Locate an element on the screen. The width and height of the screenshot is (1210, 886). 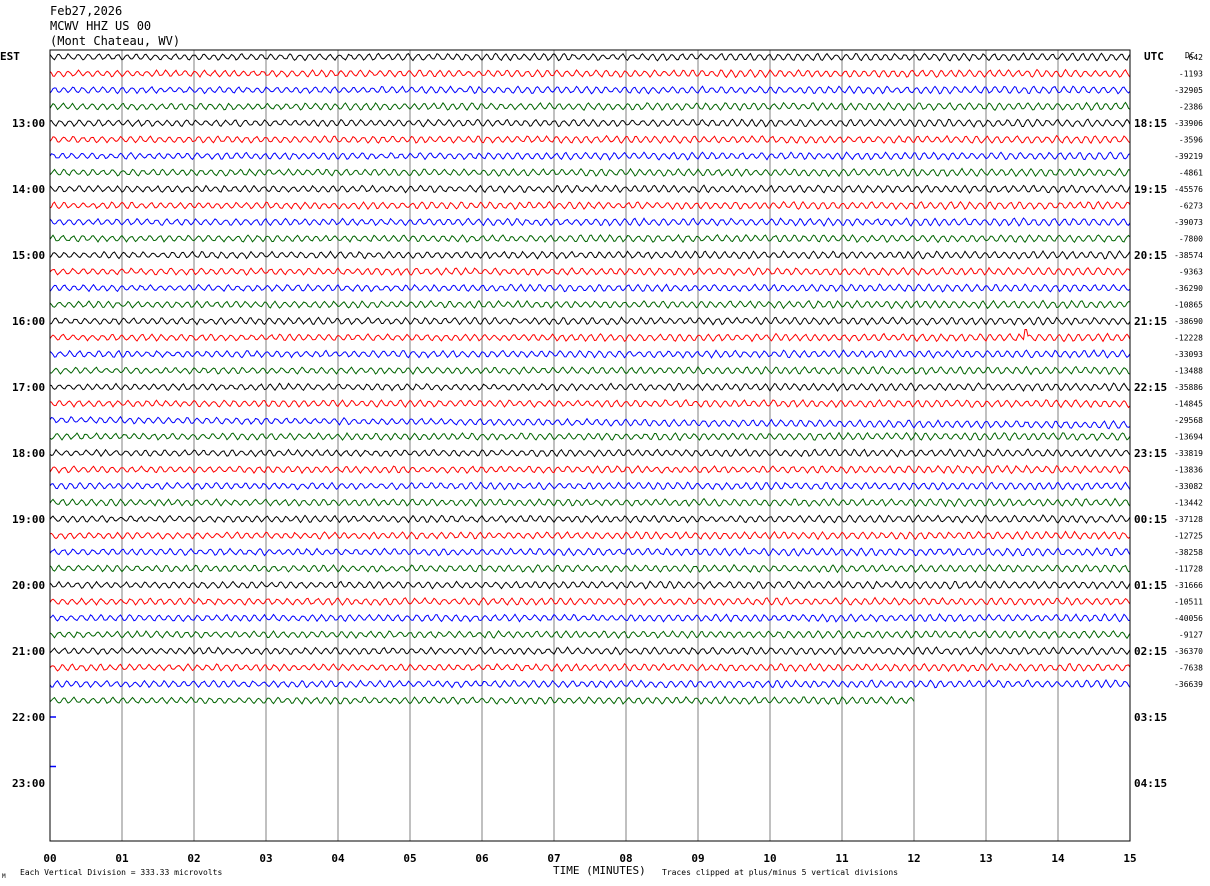
corner-mark: M is located at coordinates (4, 876).